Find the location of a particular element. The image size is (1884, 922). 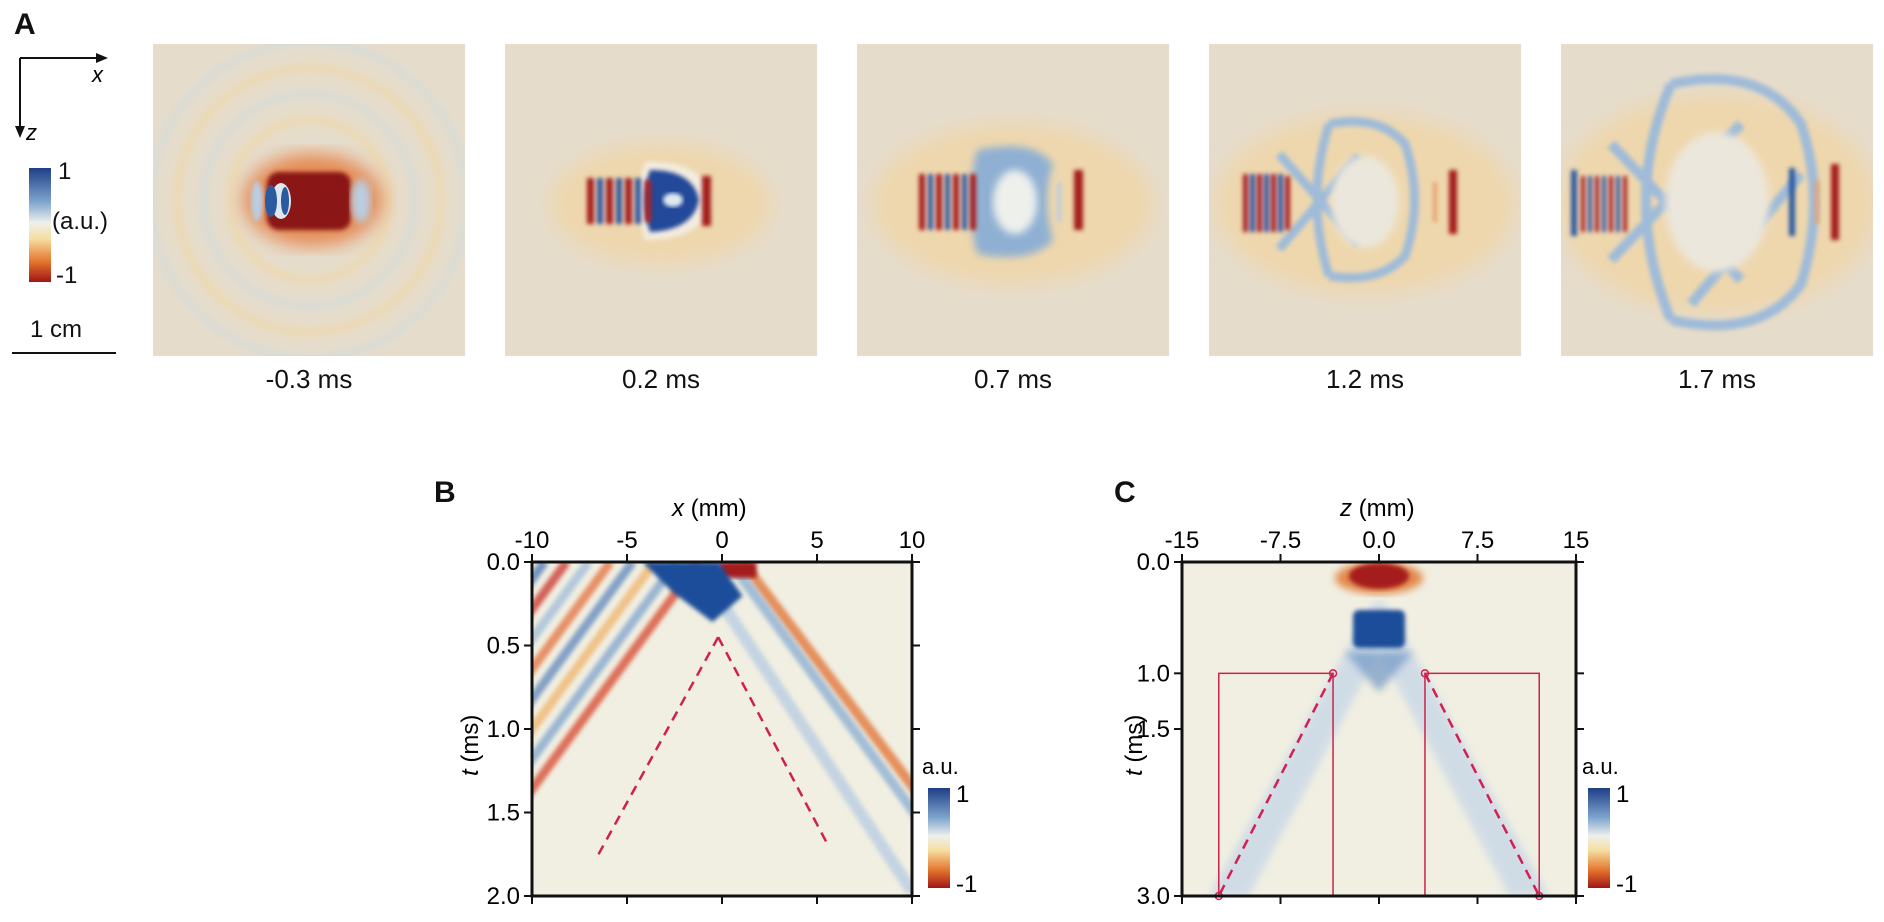

axis-z-label: z is located at coordinates (31, 132).